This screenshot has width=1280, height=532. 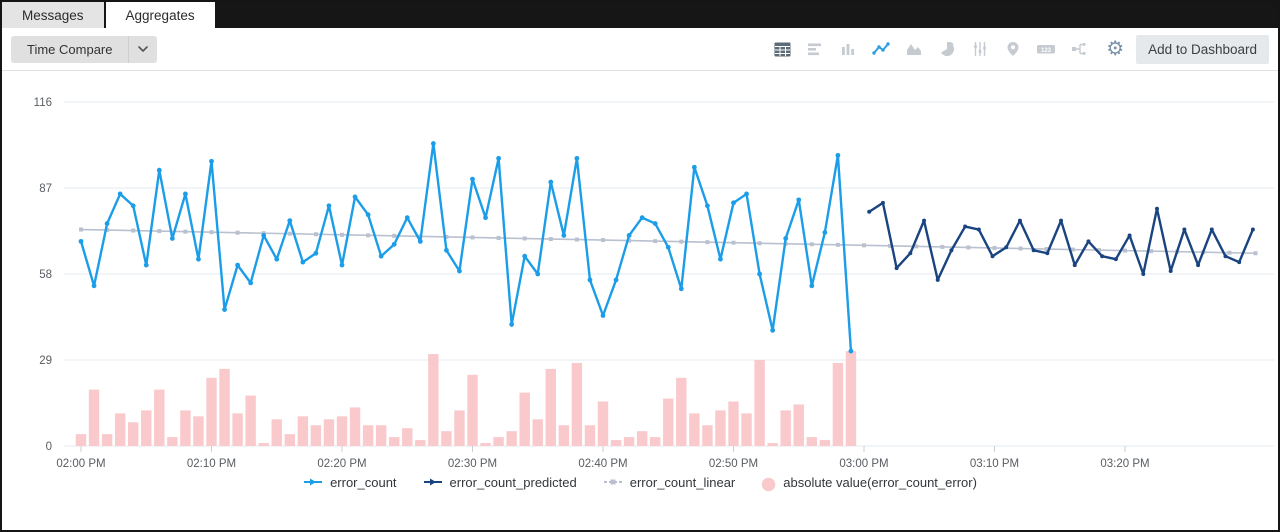 I want to click on svg-text: 02:30 PM, so click(x=472, y=464).